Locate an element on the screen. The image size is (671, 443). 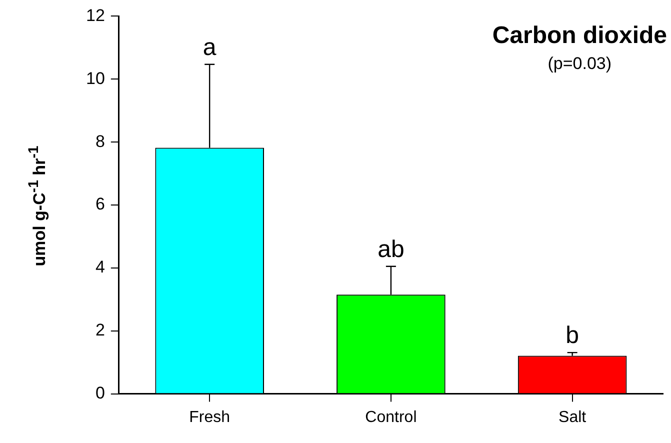
x-tick-label: Control is located at coordinates (391, 417).